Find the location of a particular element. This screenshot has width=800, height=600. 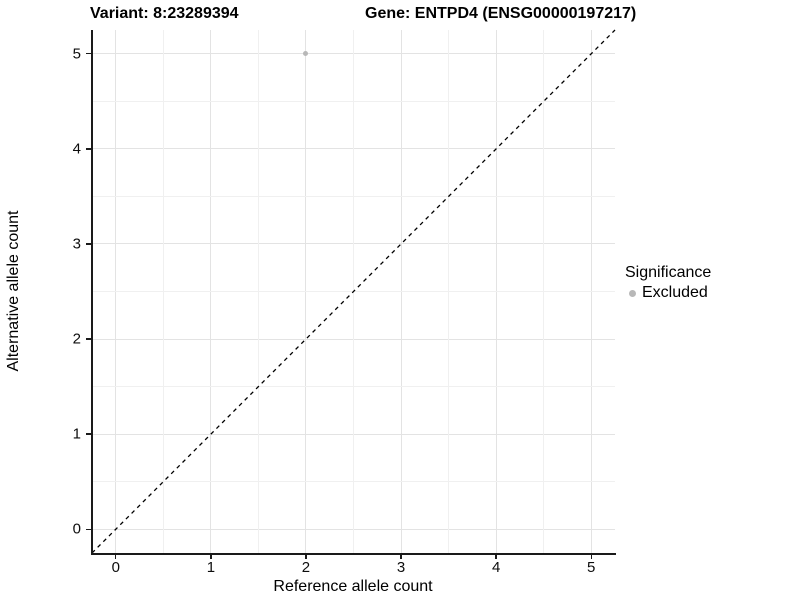

y-axis-title: Alternative allele count is located at coordinates (13, 291).